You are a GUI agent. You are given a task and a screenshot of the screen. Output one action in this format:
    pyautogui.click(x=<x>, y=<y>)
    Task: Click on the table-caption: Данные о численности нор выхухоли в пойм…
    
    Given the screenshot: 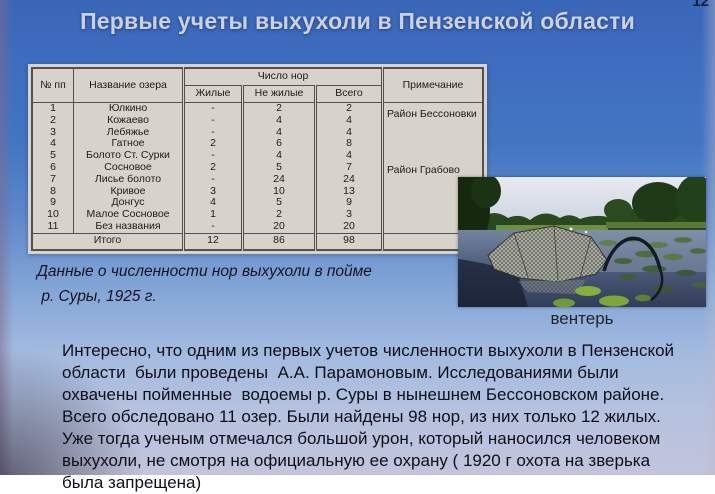 What is the action you would take?
    pyautogui.click(x=204, y=284)
    